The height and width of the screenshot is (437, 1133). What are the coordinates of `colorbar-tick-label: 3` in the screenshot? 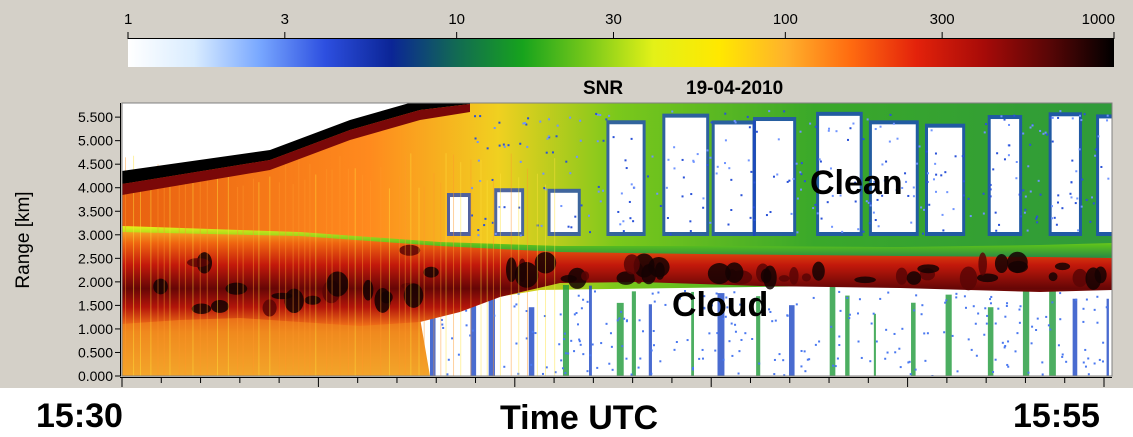 It's located at (285, 19).